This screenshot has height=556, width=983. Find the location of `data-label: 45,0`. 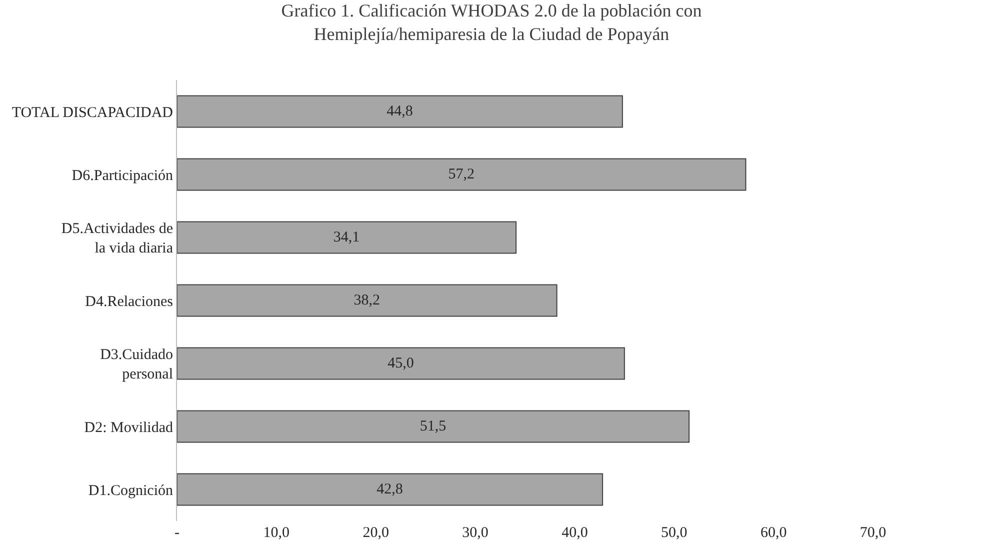

data-label: 45,0 is located at coordinates (401, 364).